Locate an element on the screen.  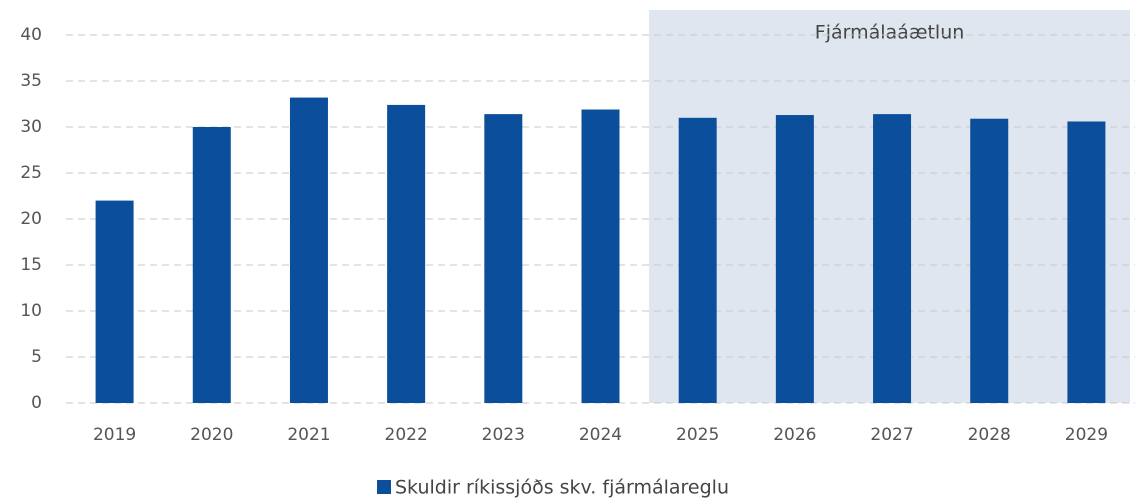
x-tick-label: 2028 is located at coordinates (989, 435).